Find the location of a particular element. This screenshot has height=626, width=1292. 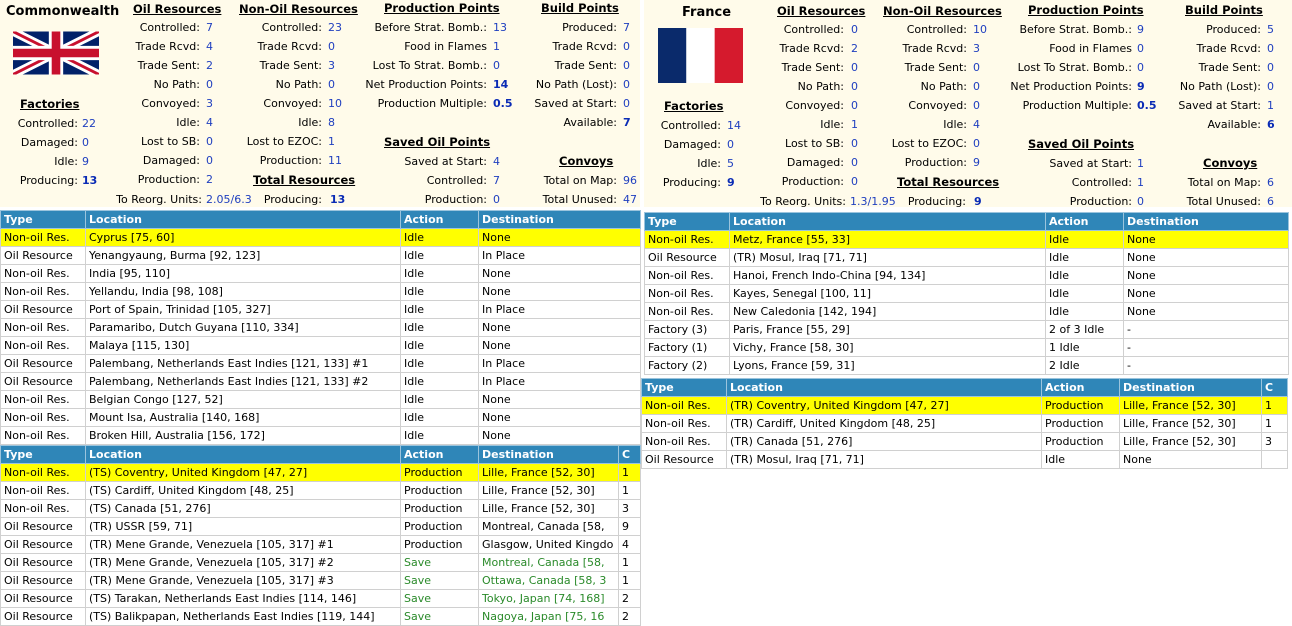

non-oil-stat-value: 3 is located at coordinates (331, 65).